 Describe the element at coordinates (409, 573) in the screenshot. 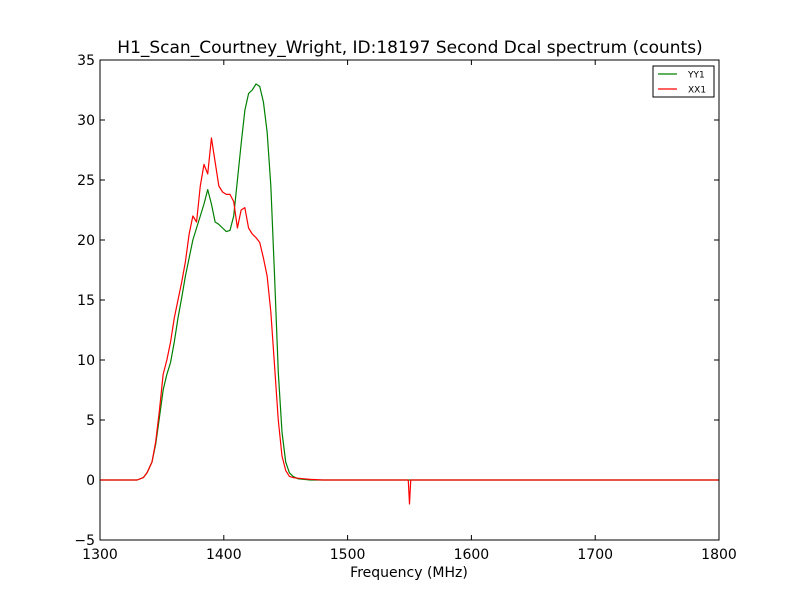

I see `x-axis-label: Frequency (MHz)` at that location.